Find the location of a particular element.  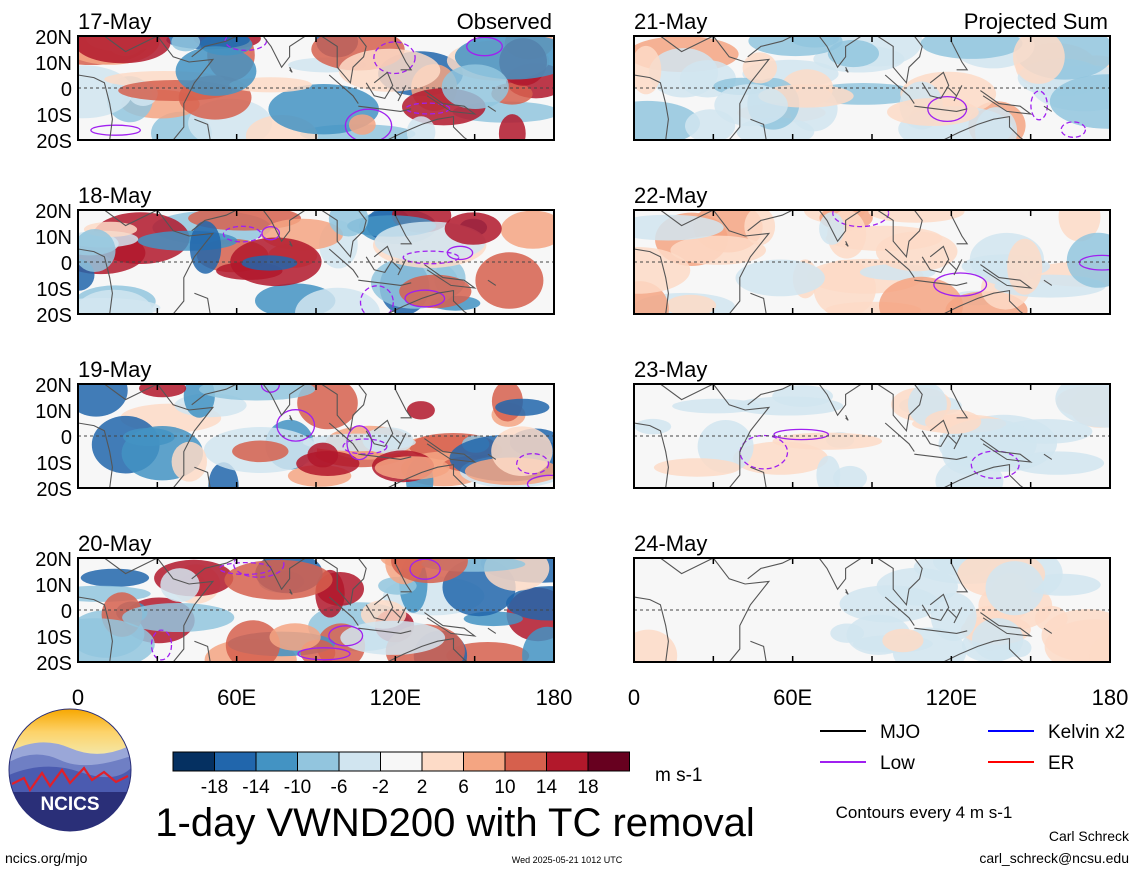

column-label: Observed is located at coordinates (504, 21).